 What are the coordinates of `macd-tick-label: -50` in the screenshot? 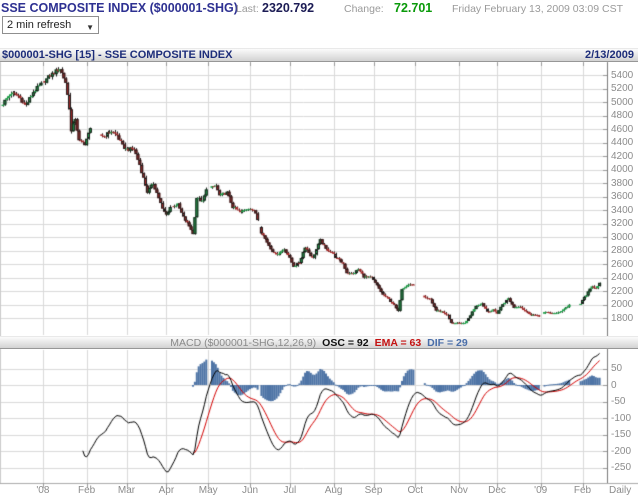 It's located at (618, 401).